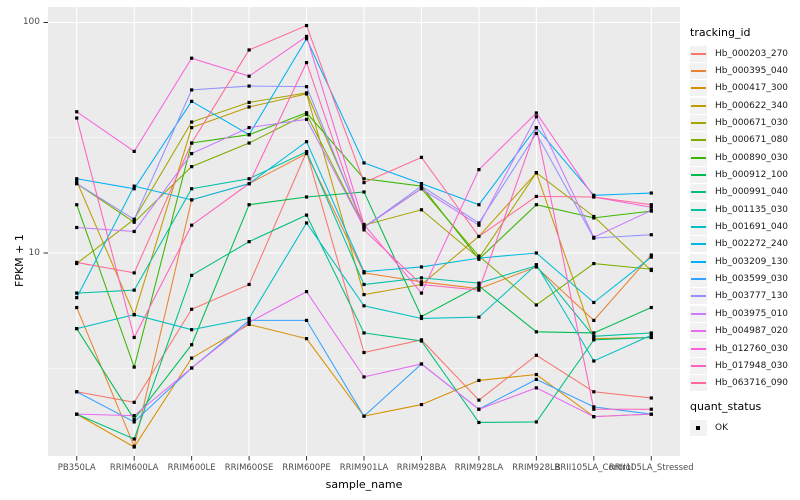 The height and width of the screenshot is (500, 800). What do you see at coordinates (744, 427) in the screenshot?
I see `legend-item-quant-OK: OK` at bounding box center [744, 427].